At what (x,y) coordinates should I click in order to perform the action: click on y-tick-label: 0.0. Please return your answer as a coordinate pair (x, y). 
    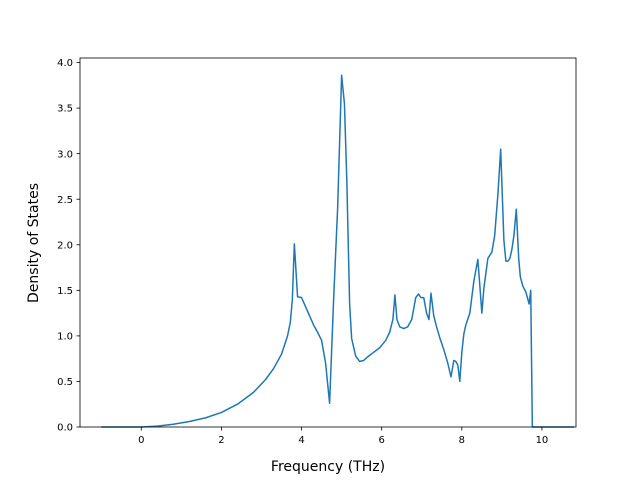
    Looking at the image, I should click on (65, 428).